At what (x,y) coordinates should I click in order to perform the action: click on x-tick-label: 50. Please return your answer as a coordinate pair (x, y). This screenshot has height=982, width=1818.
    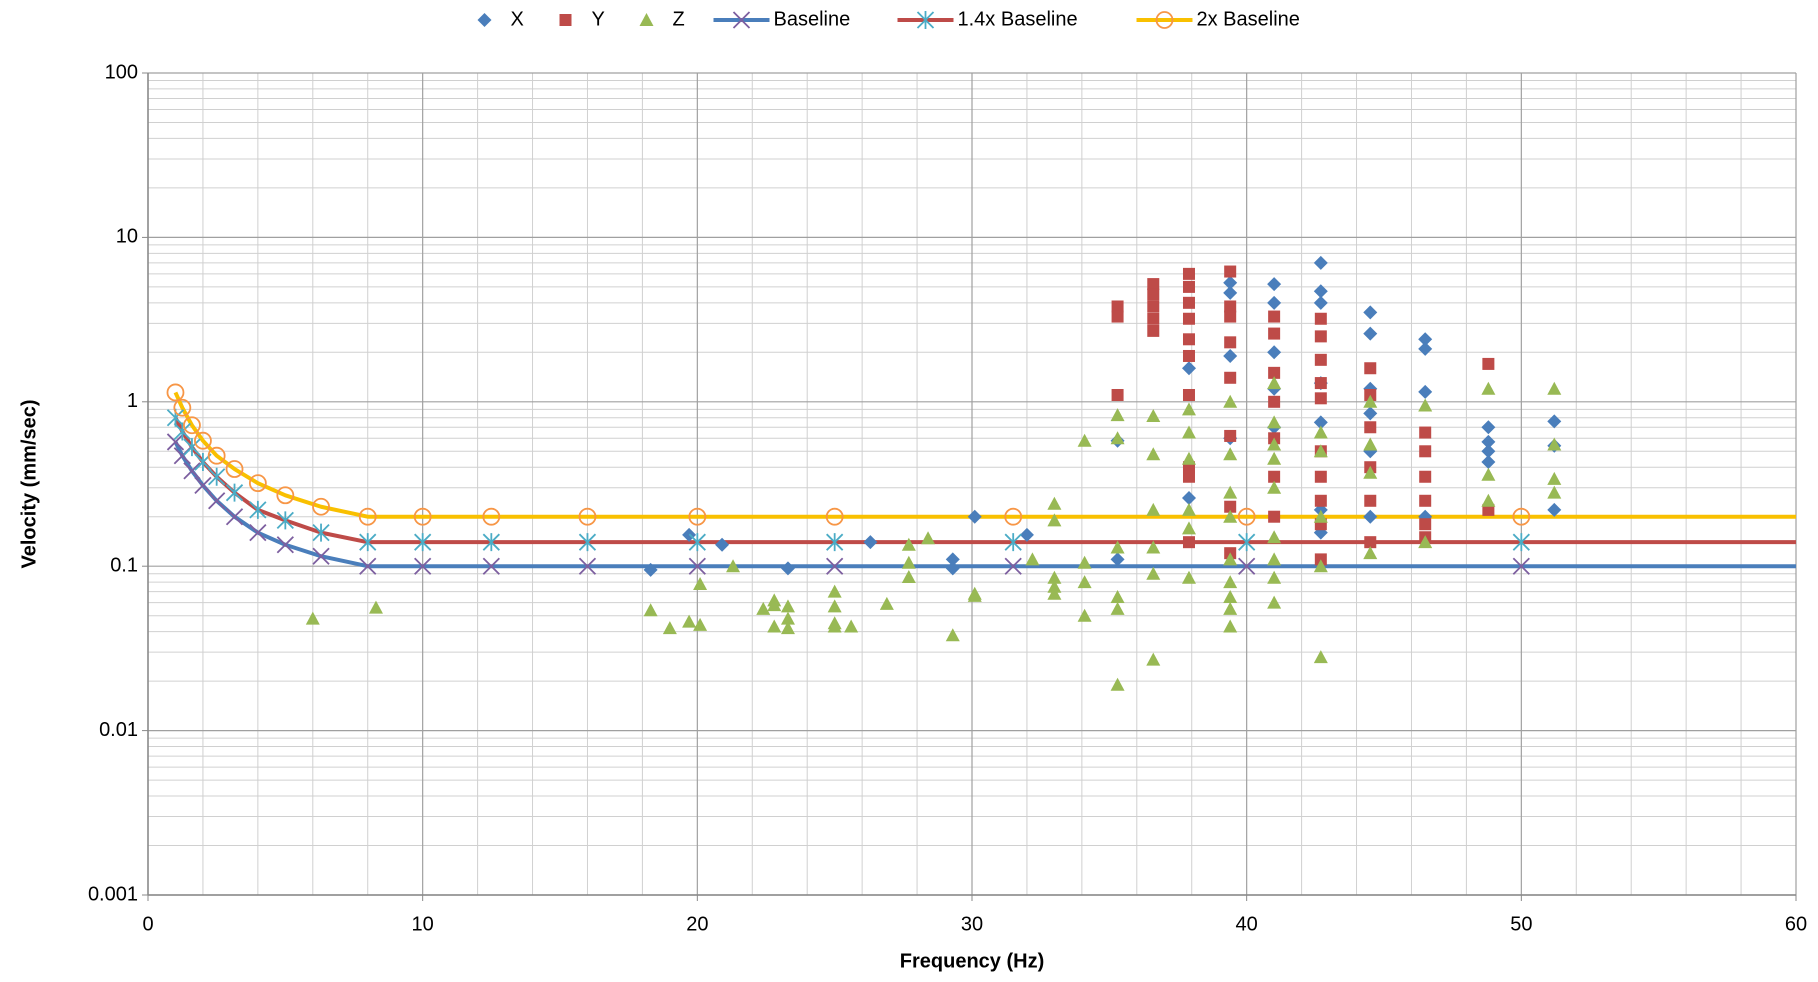
    Looking at the image, I should click on (1521, 924).